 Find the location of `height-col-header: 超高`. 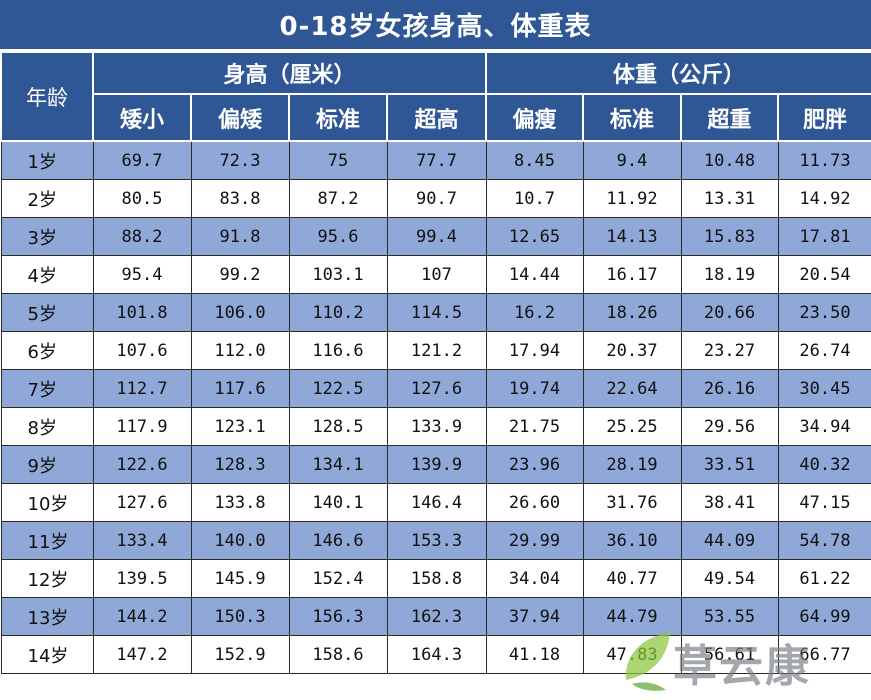

height-col-header: 超高 is located at coordinates (436, 117).